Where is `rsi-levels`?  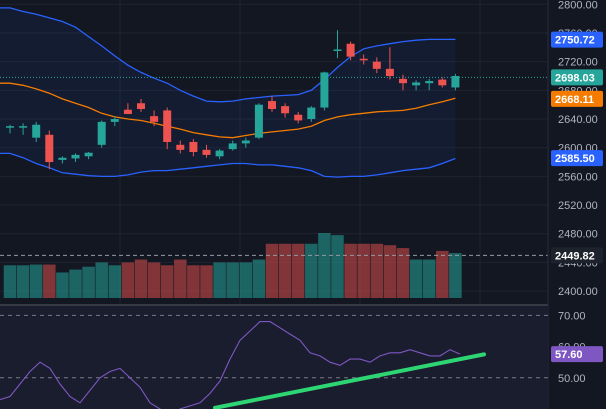
rsi-levels is located at coordinates (274, 346).